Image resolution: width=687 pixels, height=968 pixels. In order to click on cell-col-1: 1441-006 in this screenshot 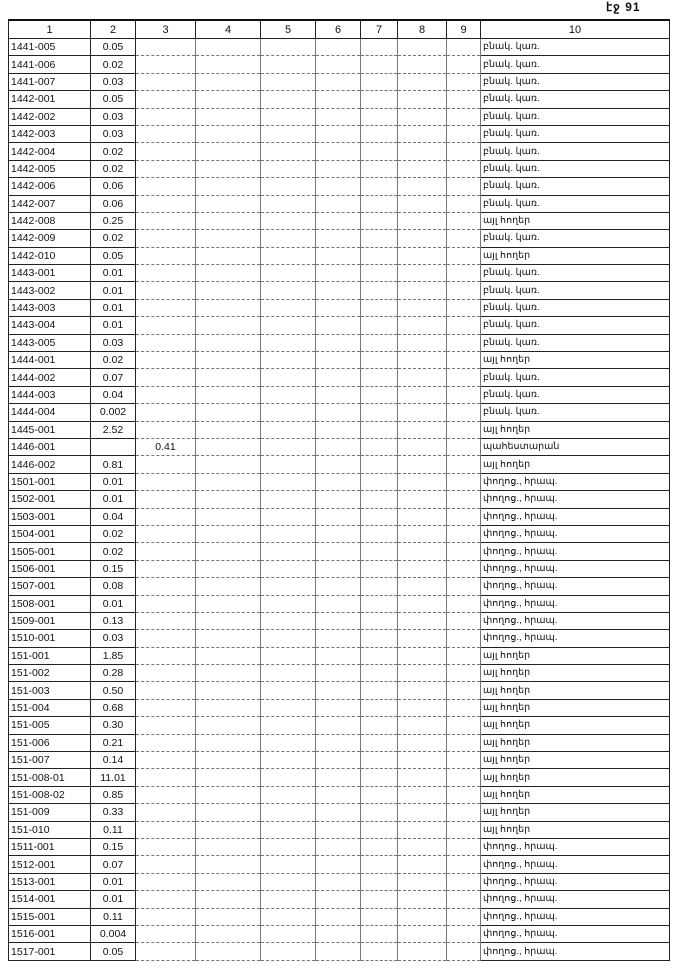, I will do `click(49, 64)`.